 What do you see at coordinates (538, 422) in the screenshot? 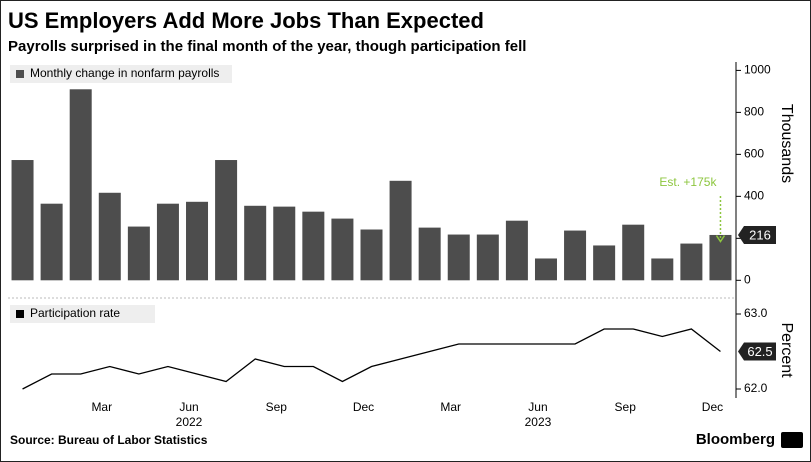
I see `x-group-label: 2023` at bounding box center [538, 422].